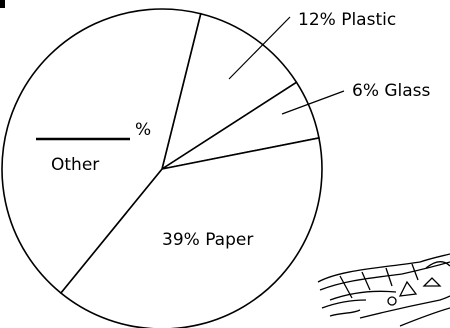 The width and height of the screenshot is (450, 328). I want to click on label-glass: 6% Glass, so click(391, 91).